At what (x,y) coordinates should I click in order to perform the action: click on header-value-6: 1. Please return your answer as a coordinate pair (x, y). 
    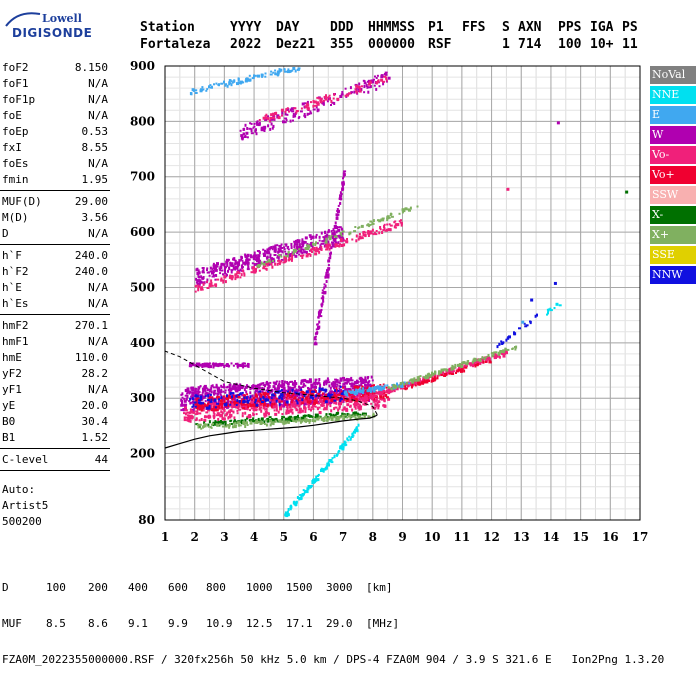
    Looking at the image, I should click on (506, 44).